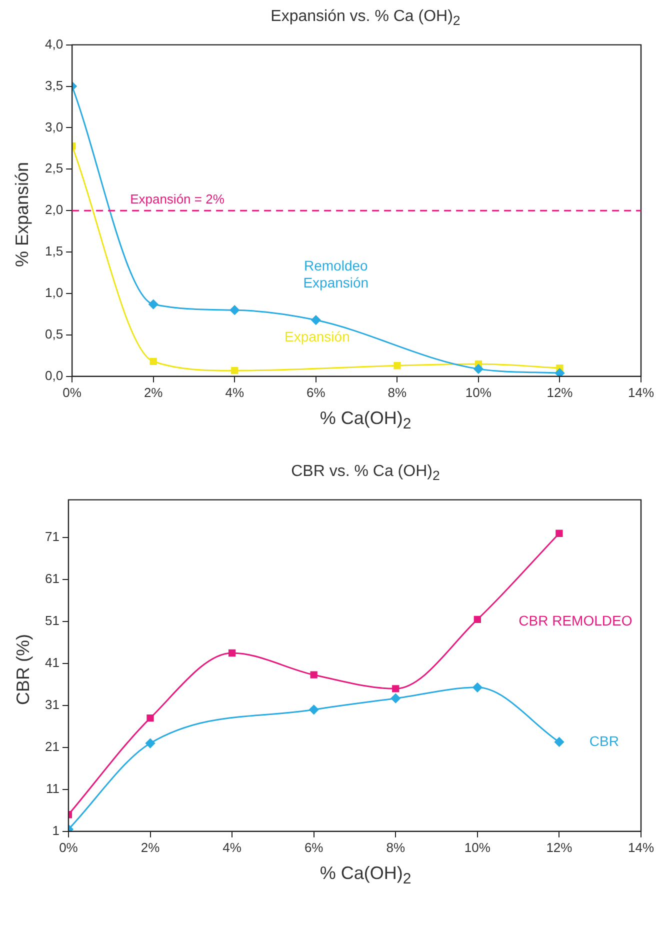 The height and width of the screenshot is (938, 671). Describe the element at coordinates (366, 19) in the screenshot. I see `chart-title: Expansión vs. % Ca (OH)$_{2}$` at that location.